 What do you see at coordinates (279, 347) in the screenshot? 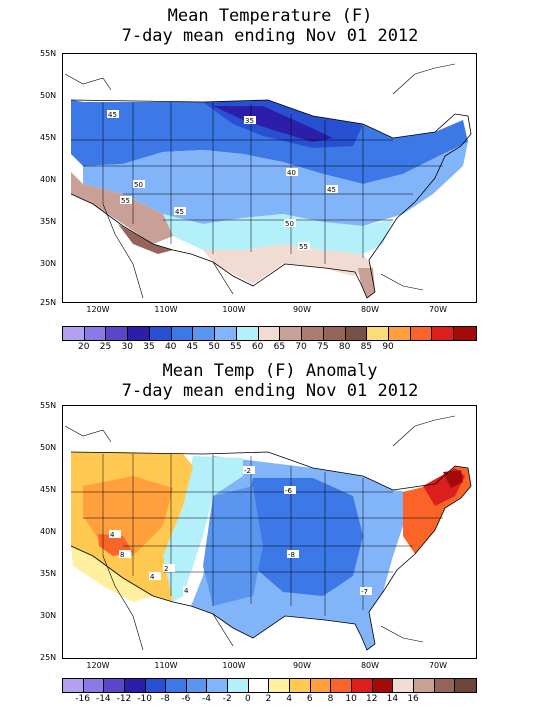
I see `colorbar-tick-label: 65` at bounding box center [279, 347].